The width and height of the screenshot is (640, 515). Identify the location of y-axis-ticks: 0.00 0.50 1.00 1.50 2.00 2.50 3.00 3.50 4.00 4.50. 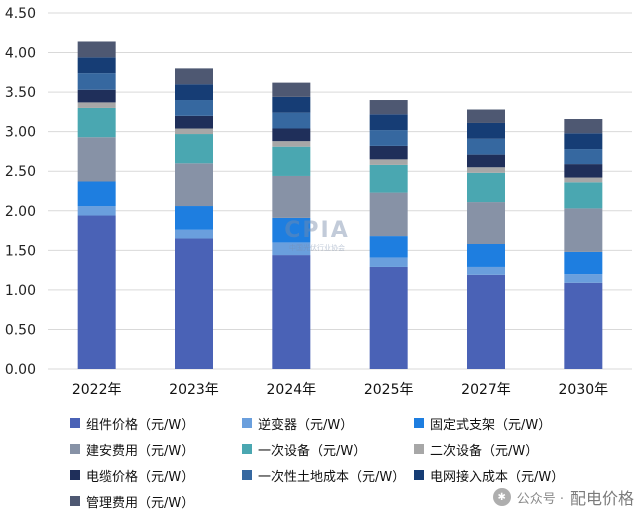
(20, 192).